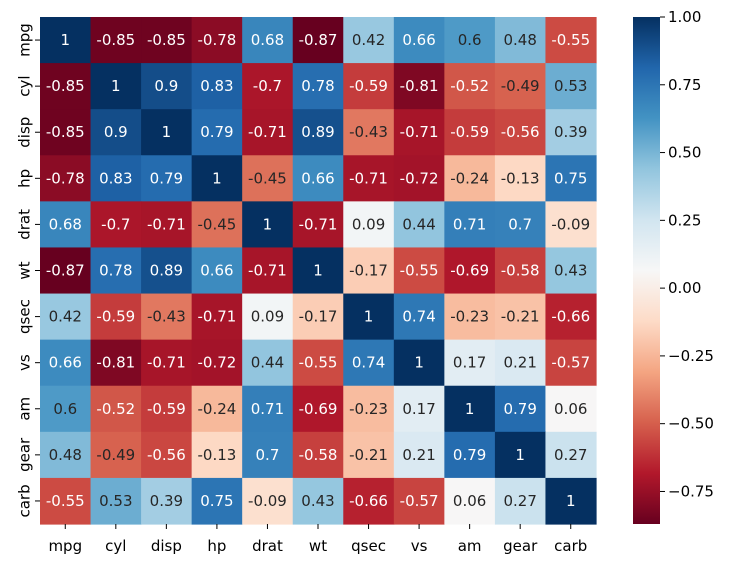 The width and height of the screenshot is (731, 564). Describe the element at coordinates (520, 455) in the screenshot. I see `heatmap-cell-gear-gear` at that location.